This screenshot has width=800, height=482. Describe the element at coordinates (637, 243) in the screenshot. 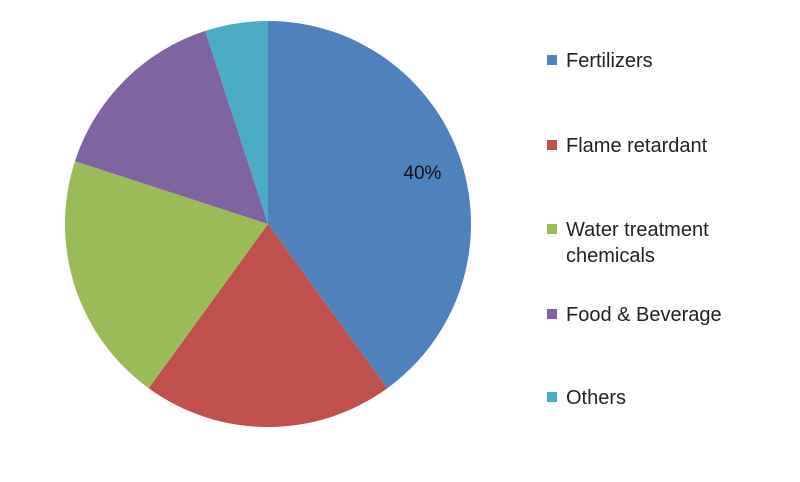

I see `legend-label: Water treatment chemicals` at that location.